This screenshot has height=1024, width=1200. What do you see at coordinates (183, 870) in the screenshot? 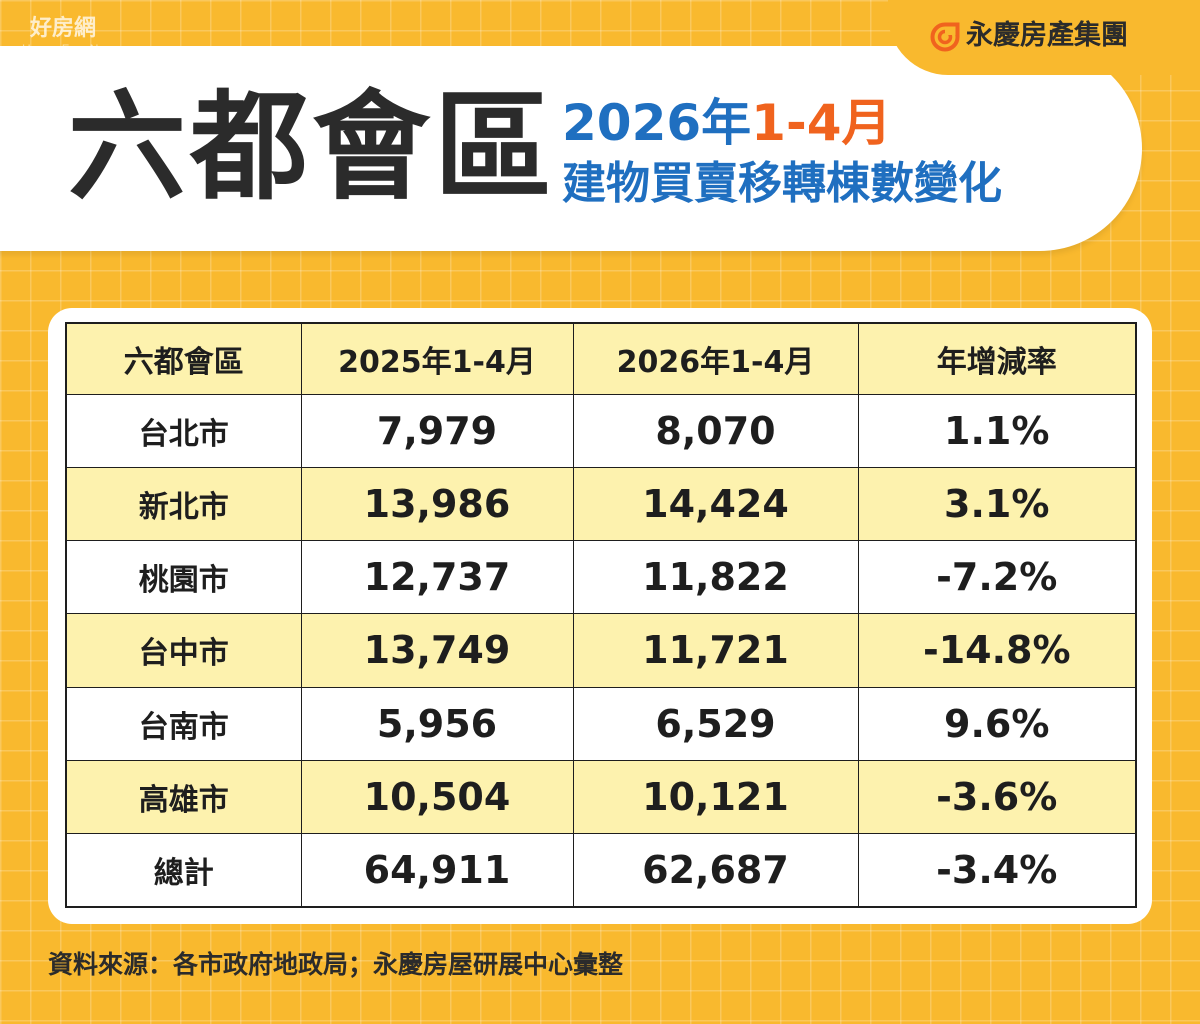
I see `cell-region: 總計` at bounding box center [183, 870].